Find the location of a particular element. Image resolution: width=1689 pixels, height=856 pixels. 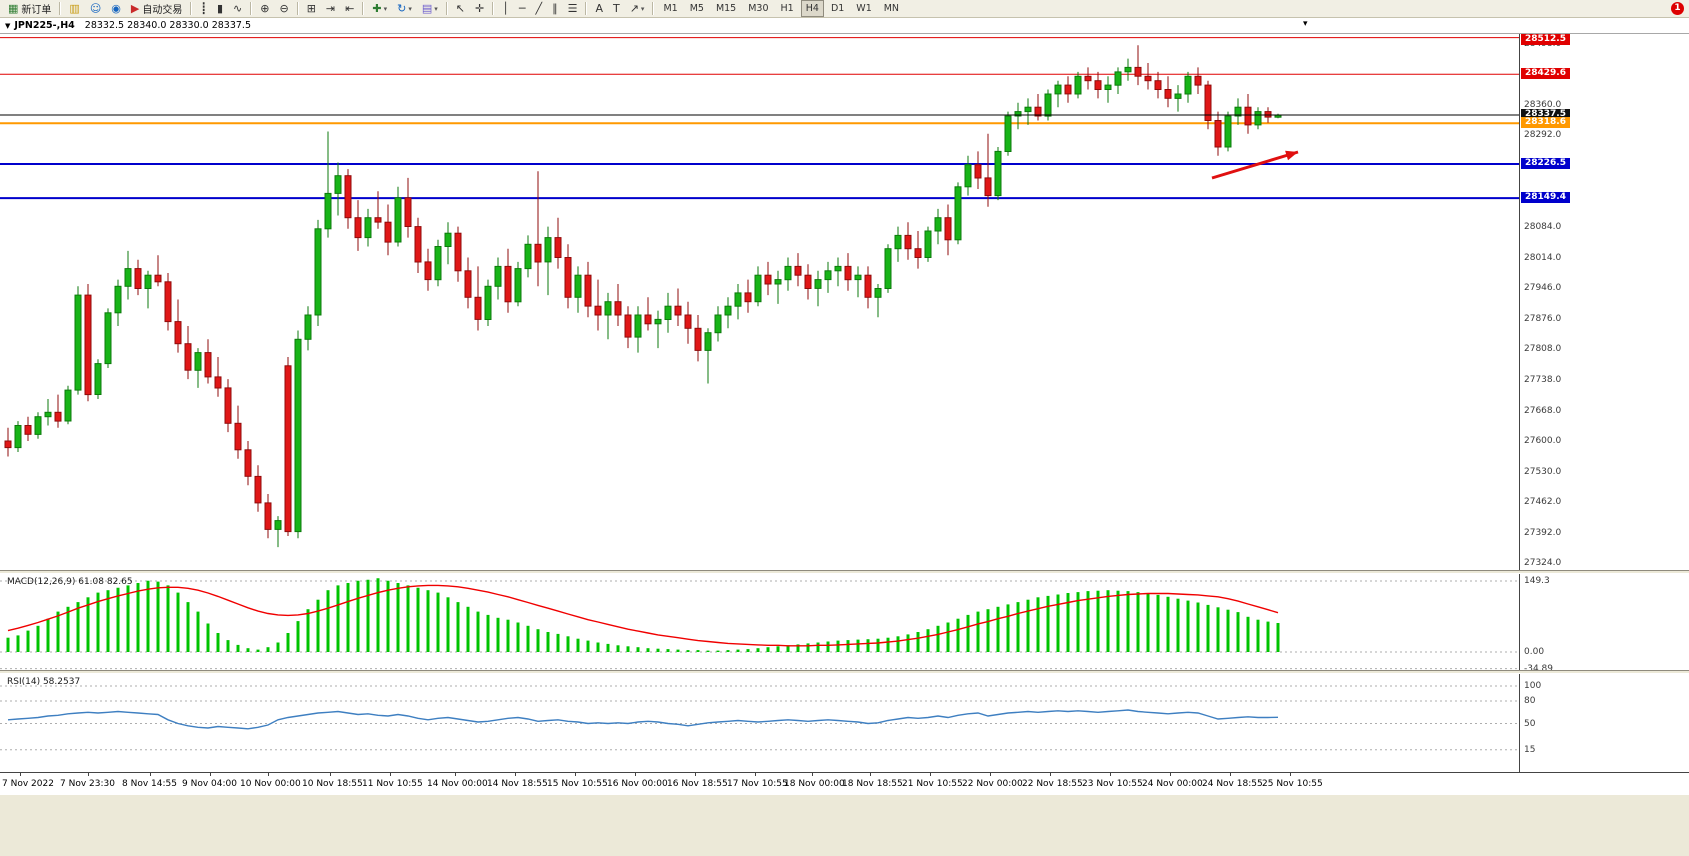

auto-scroll-icon: ⇥ is located at coordinates (330, 8).